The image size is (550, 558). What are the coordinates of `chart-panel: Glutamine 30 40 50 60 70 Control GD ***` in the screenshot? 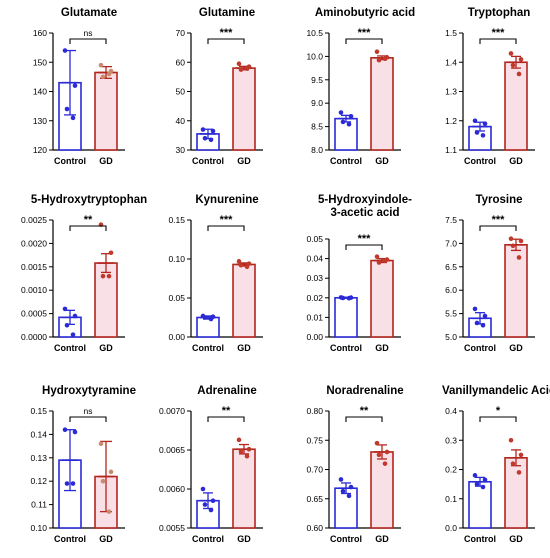 It's located at (219, 86).